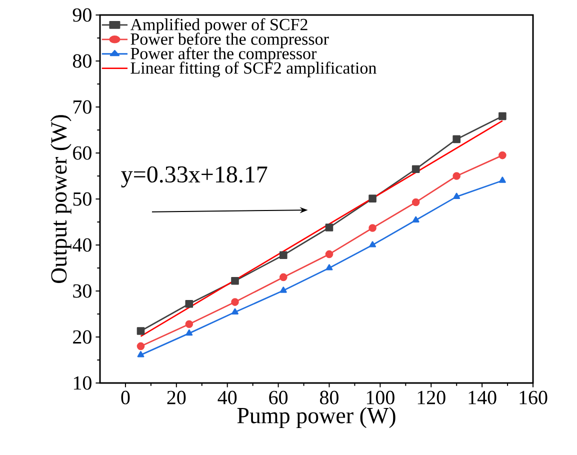  Describe the element at coordinates (176, 397) in the screenshot. I see `x-tick-label: 20` at that location.